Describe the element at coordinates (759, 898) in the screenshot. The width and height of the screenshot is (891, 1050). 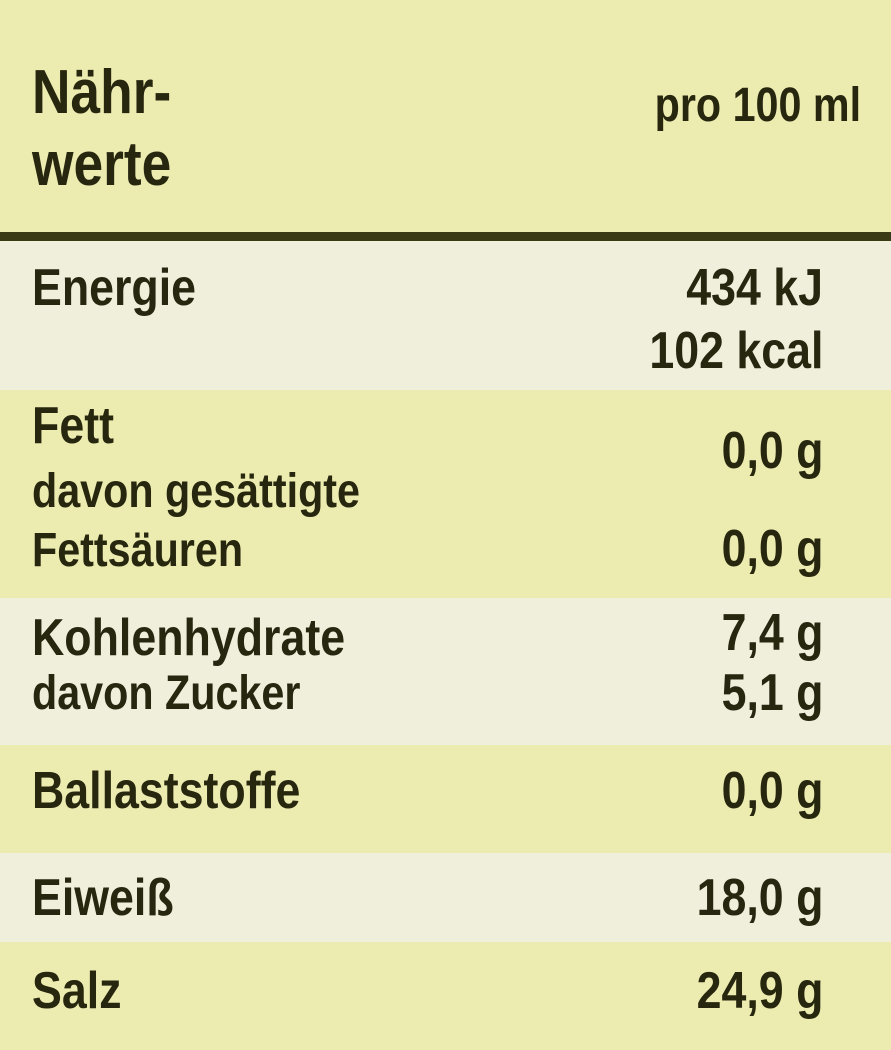
I see `eiweiss-value: 18,0 g` at that location.